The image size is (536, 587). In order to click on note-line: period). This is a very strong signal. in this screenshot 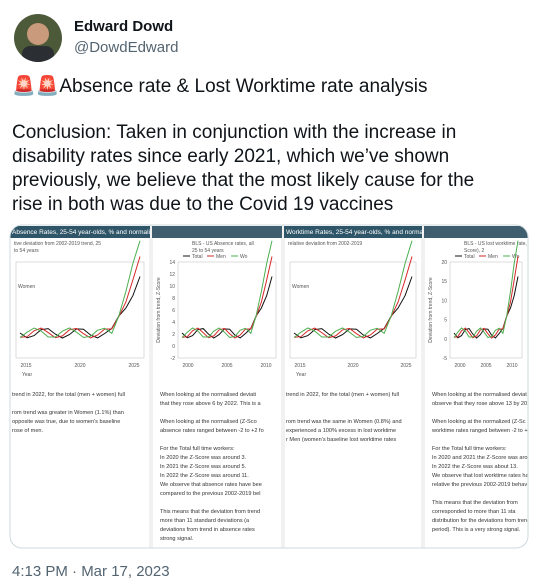, I will do `click(476, 530)`.